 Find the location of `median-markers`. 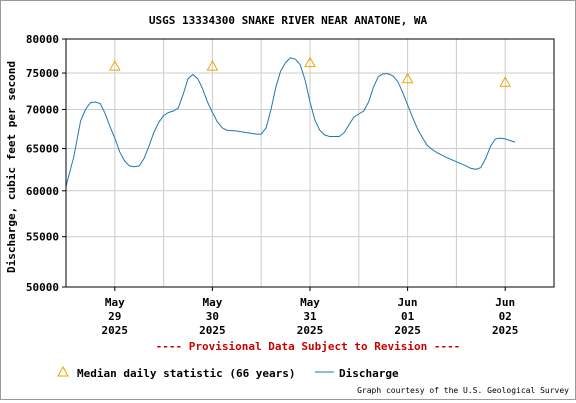

median-markers is located at coordinates (310, 71).